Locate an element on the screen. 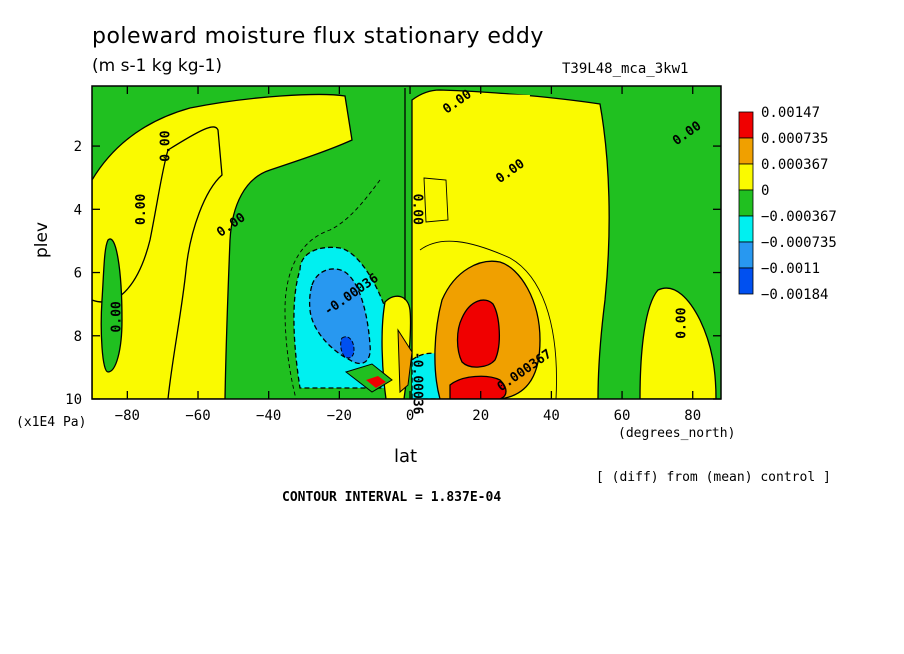  y-tick-label: 6 is located at coordinates (78, 274).